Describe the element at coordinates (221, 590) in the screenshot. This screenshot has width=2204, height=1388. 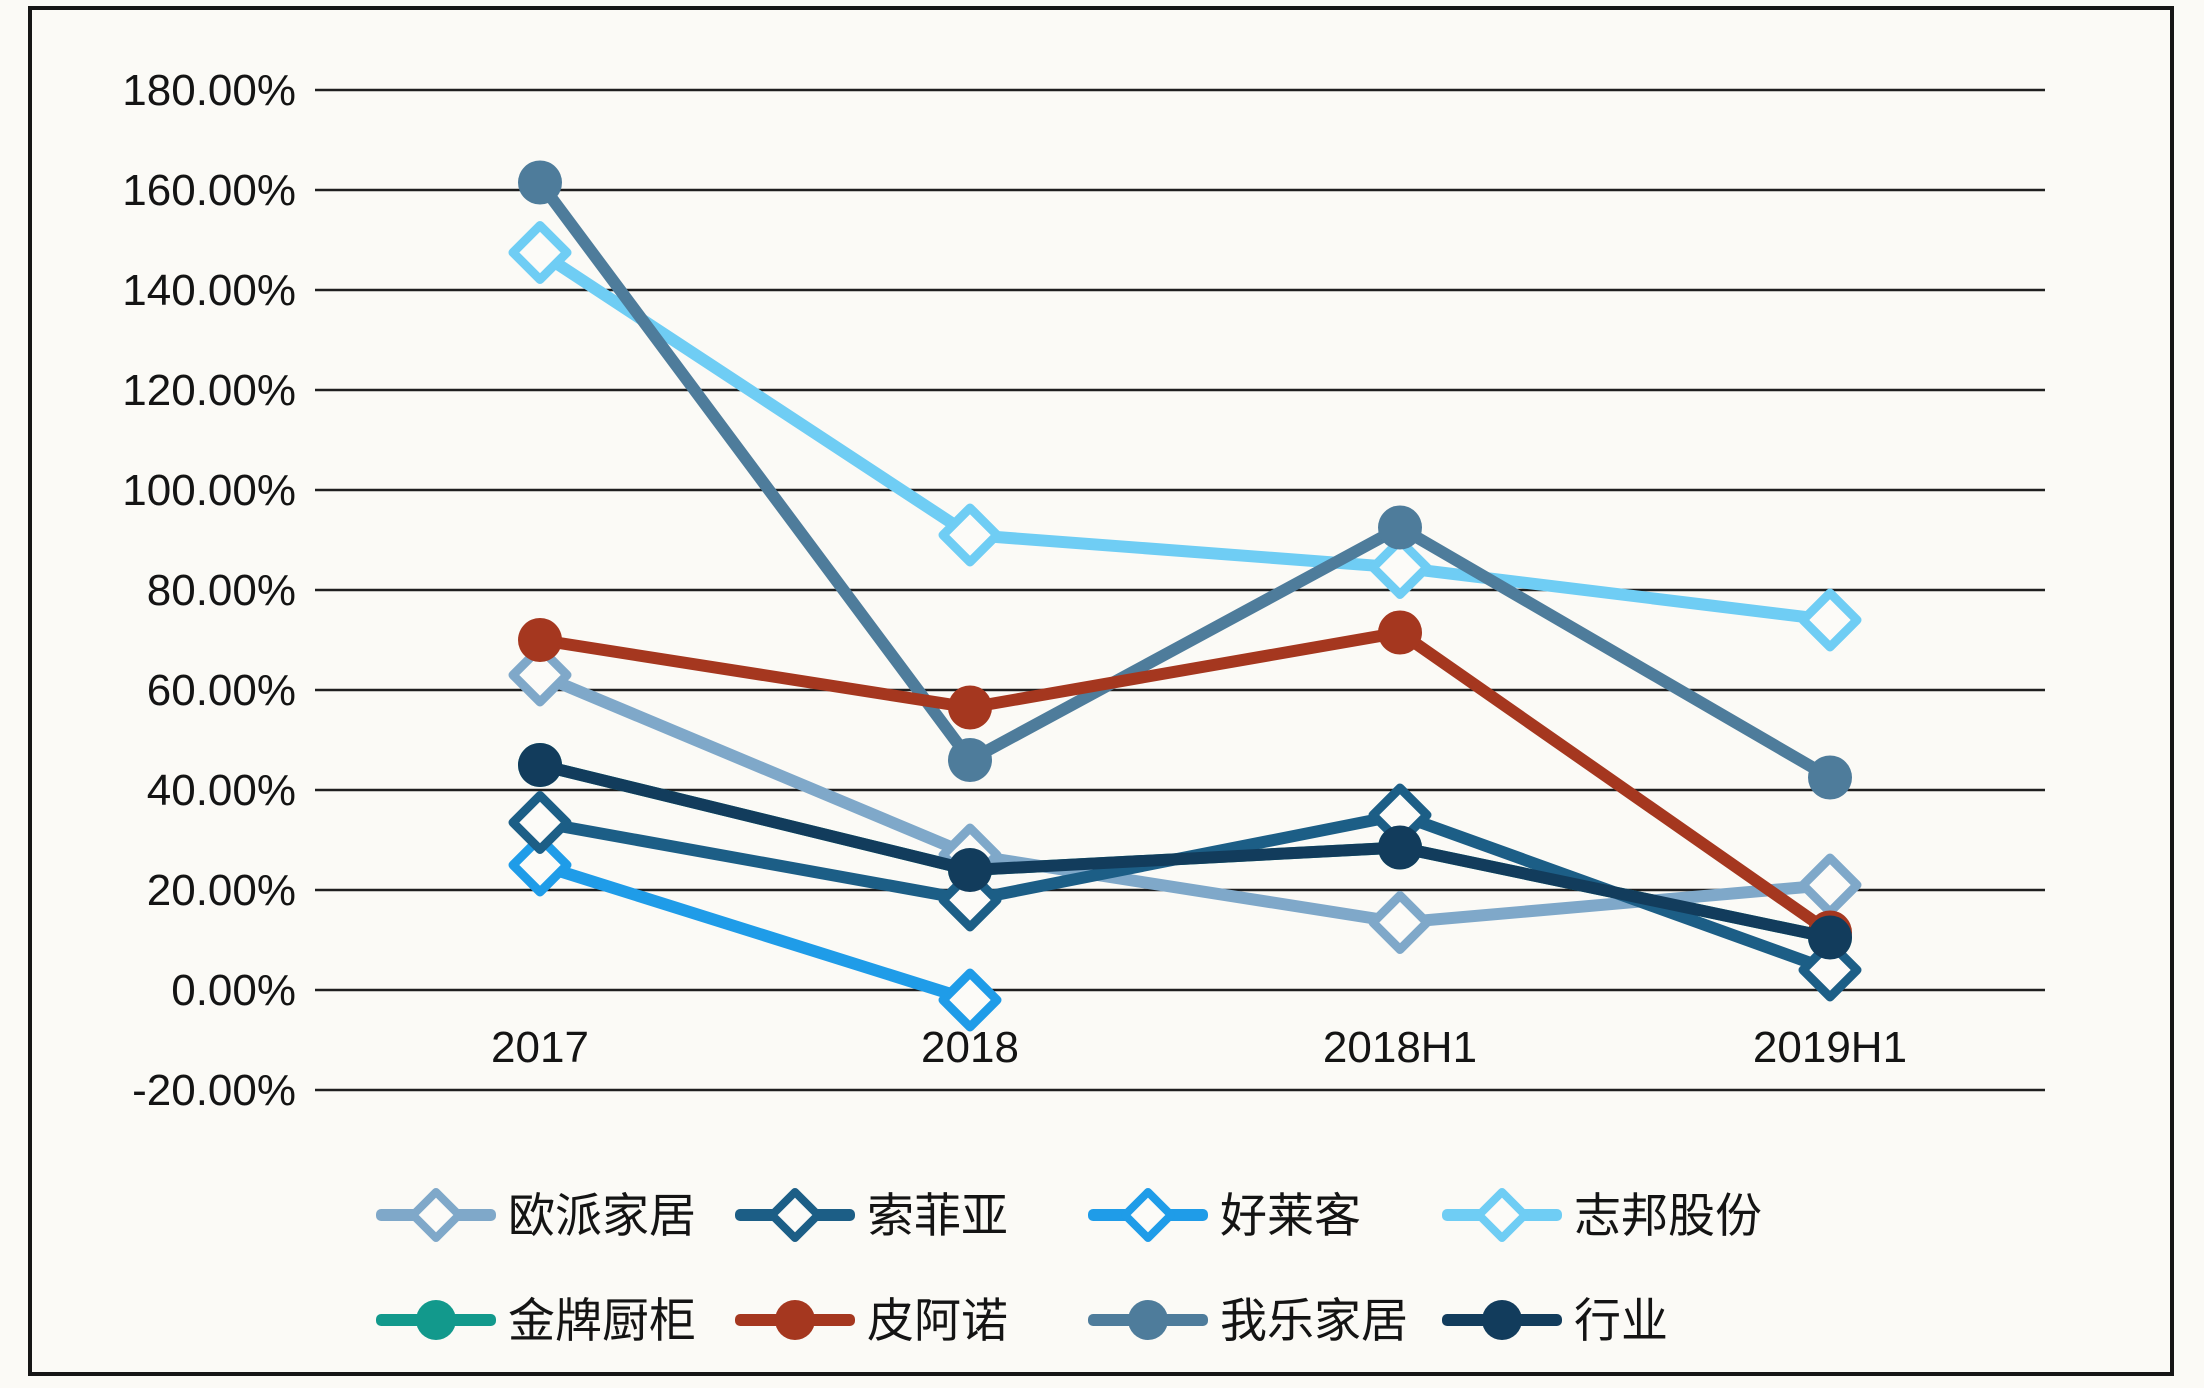
I see `y-tick-label: 80.00%` at that location.